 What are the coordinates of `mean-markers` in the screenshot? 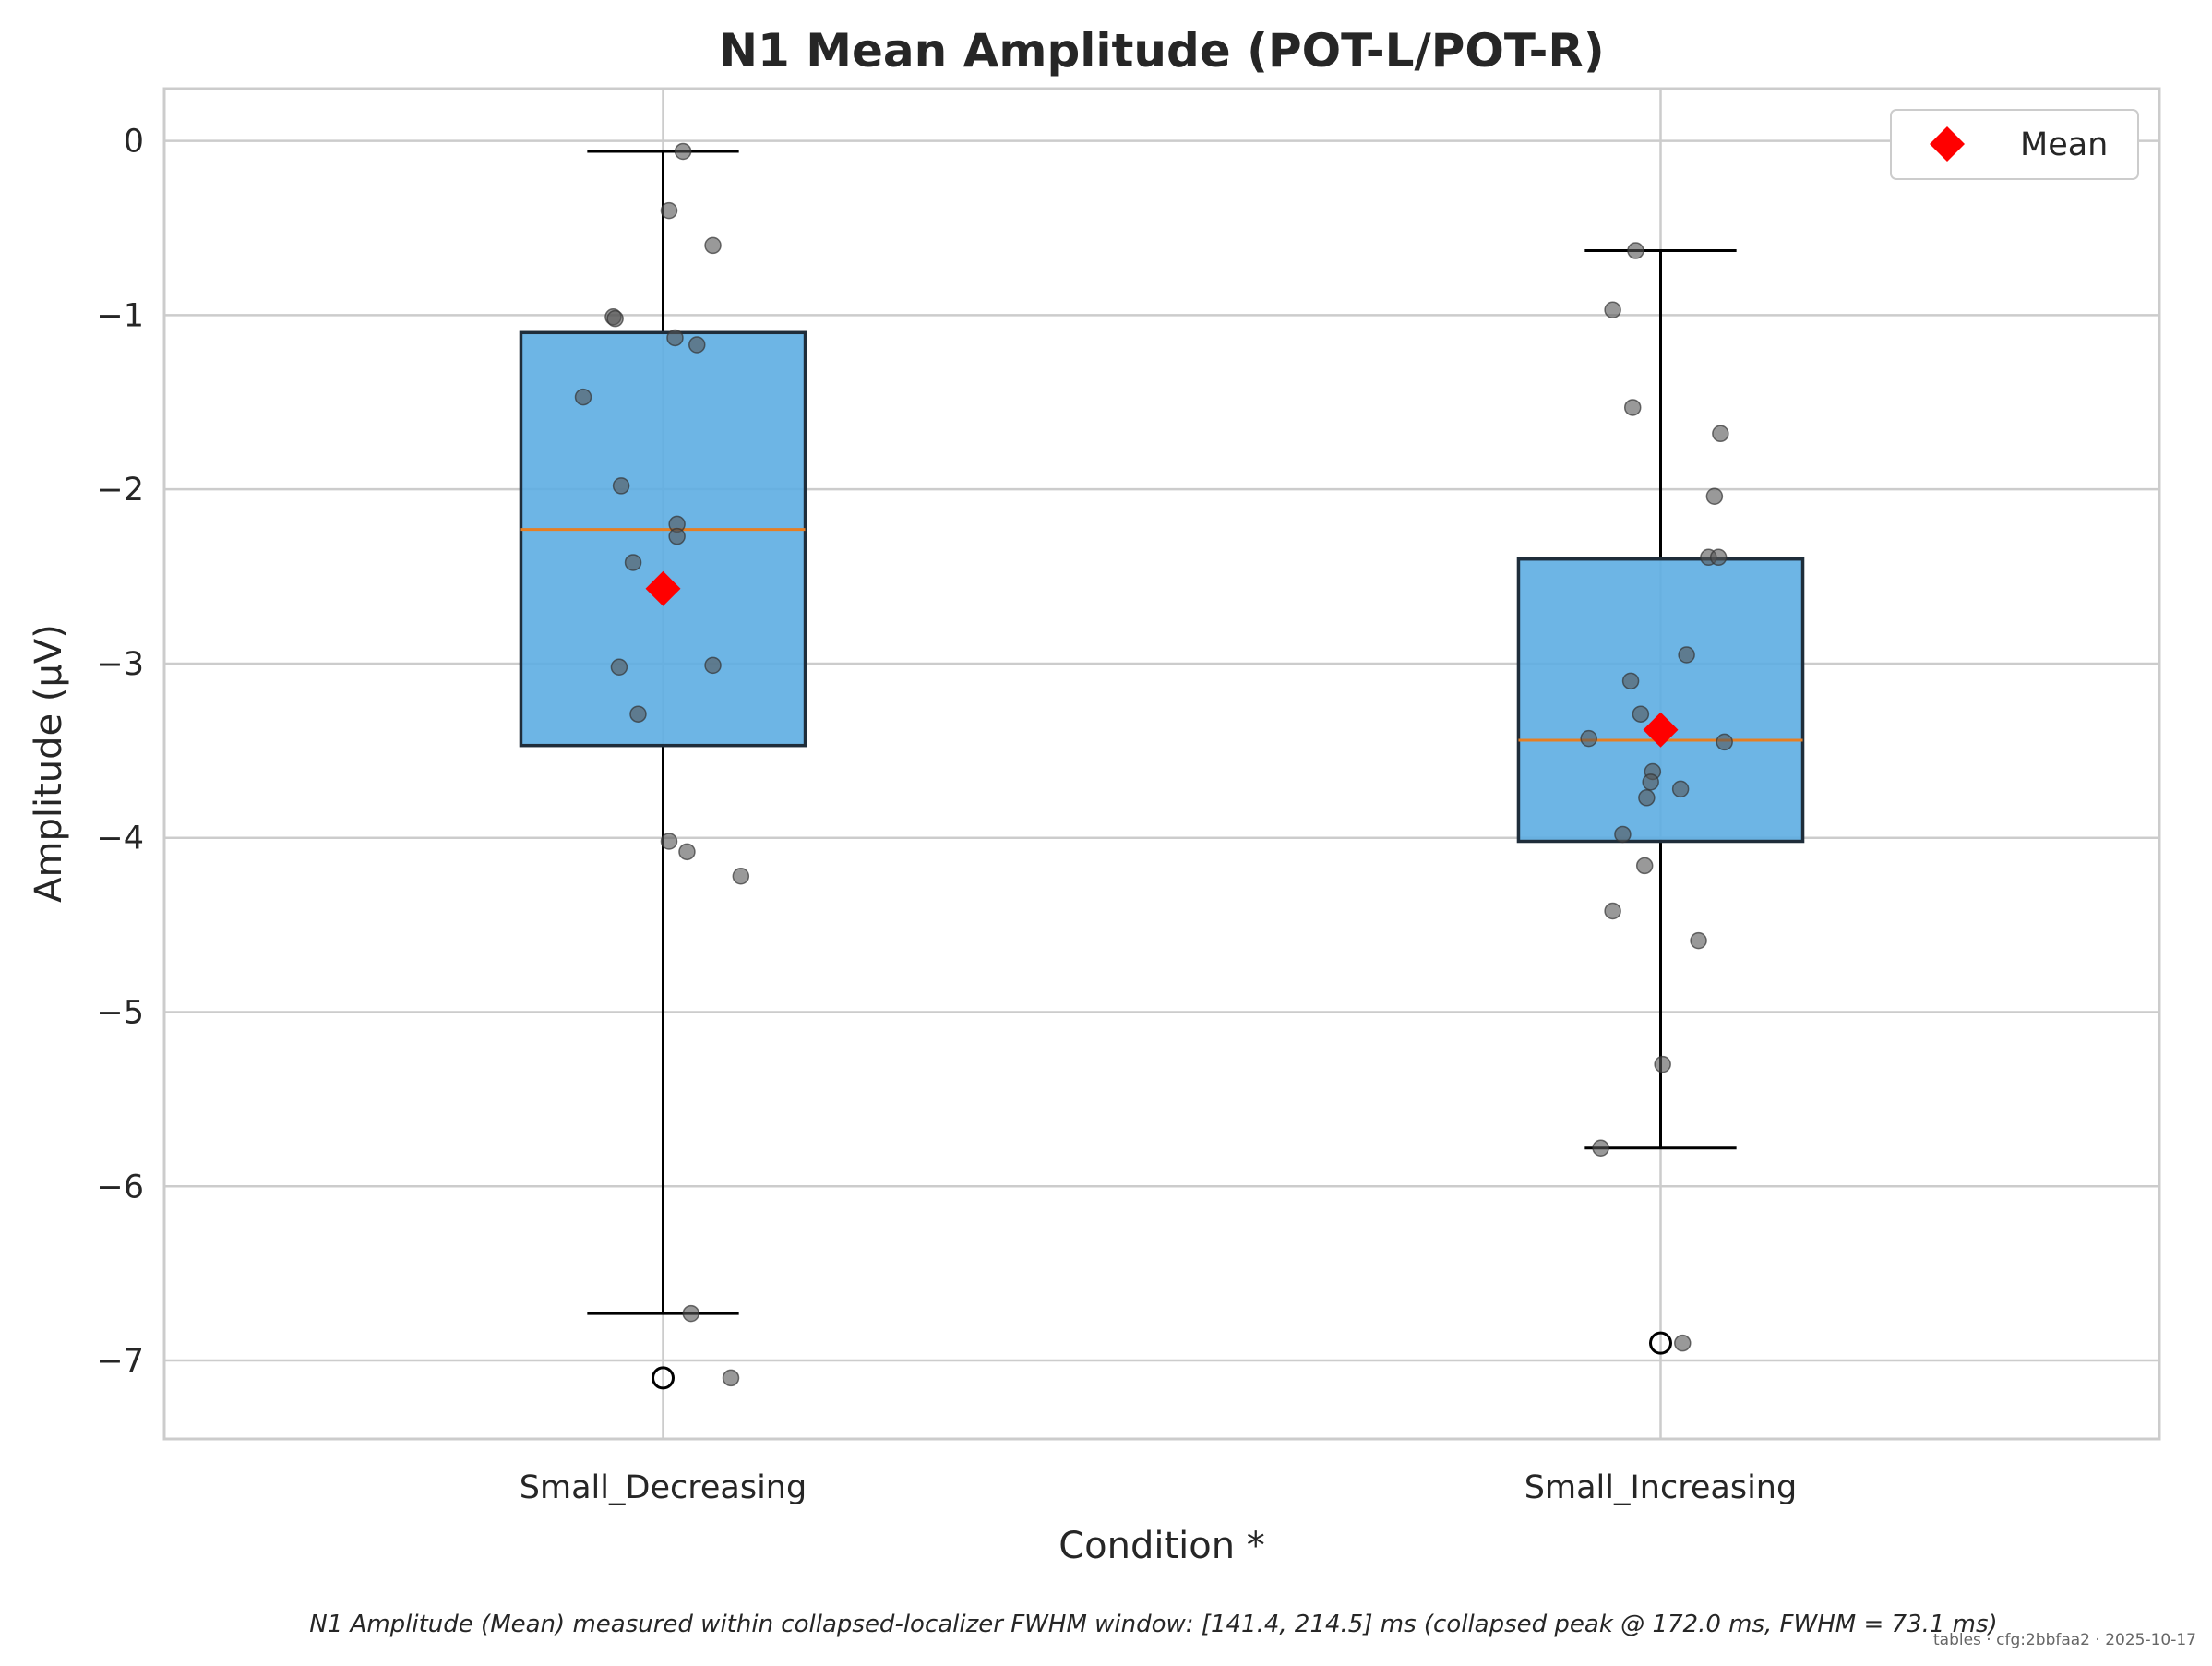 It's located at (1162, 659).